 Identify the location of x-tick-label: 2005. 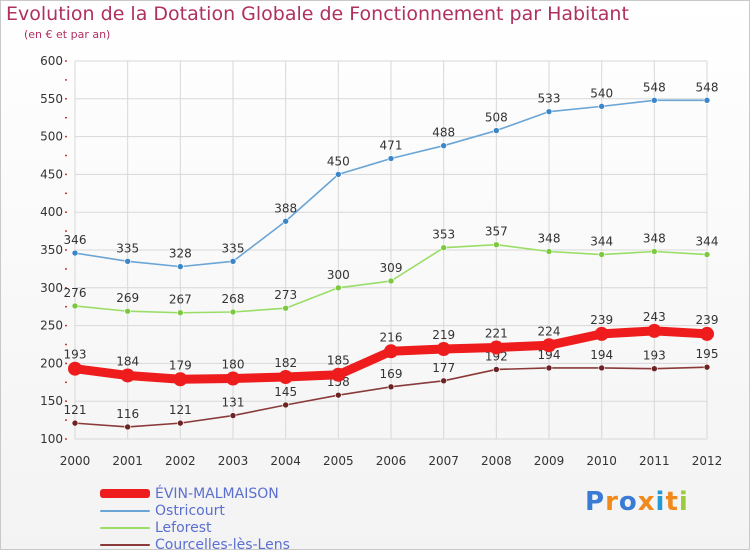
(338, 461).